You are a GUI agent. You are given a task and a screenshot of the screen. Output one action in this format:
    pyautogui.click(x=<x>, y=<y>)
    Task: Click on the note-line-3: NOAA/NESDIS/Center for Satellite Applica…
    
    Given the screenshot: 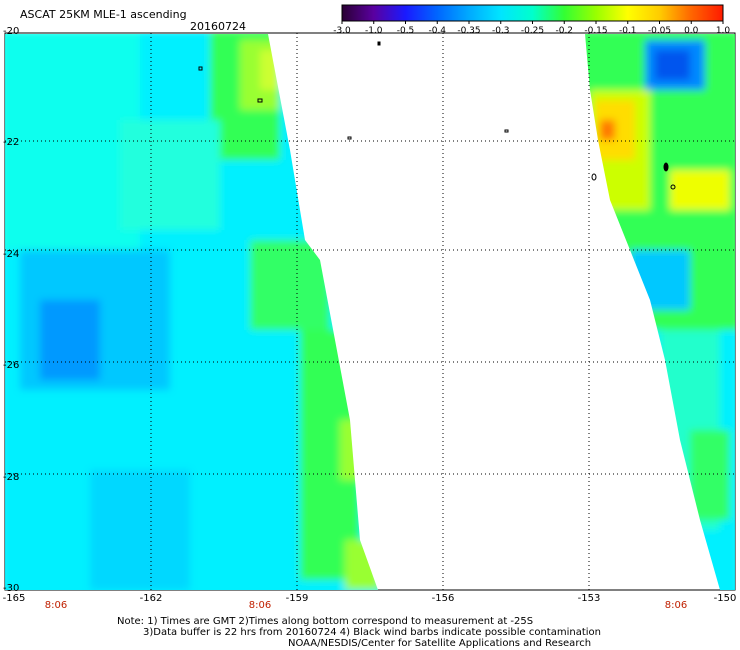 What is the action you would take?
    pyautogui.click(x=440, y=643)
    